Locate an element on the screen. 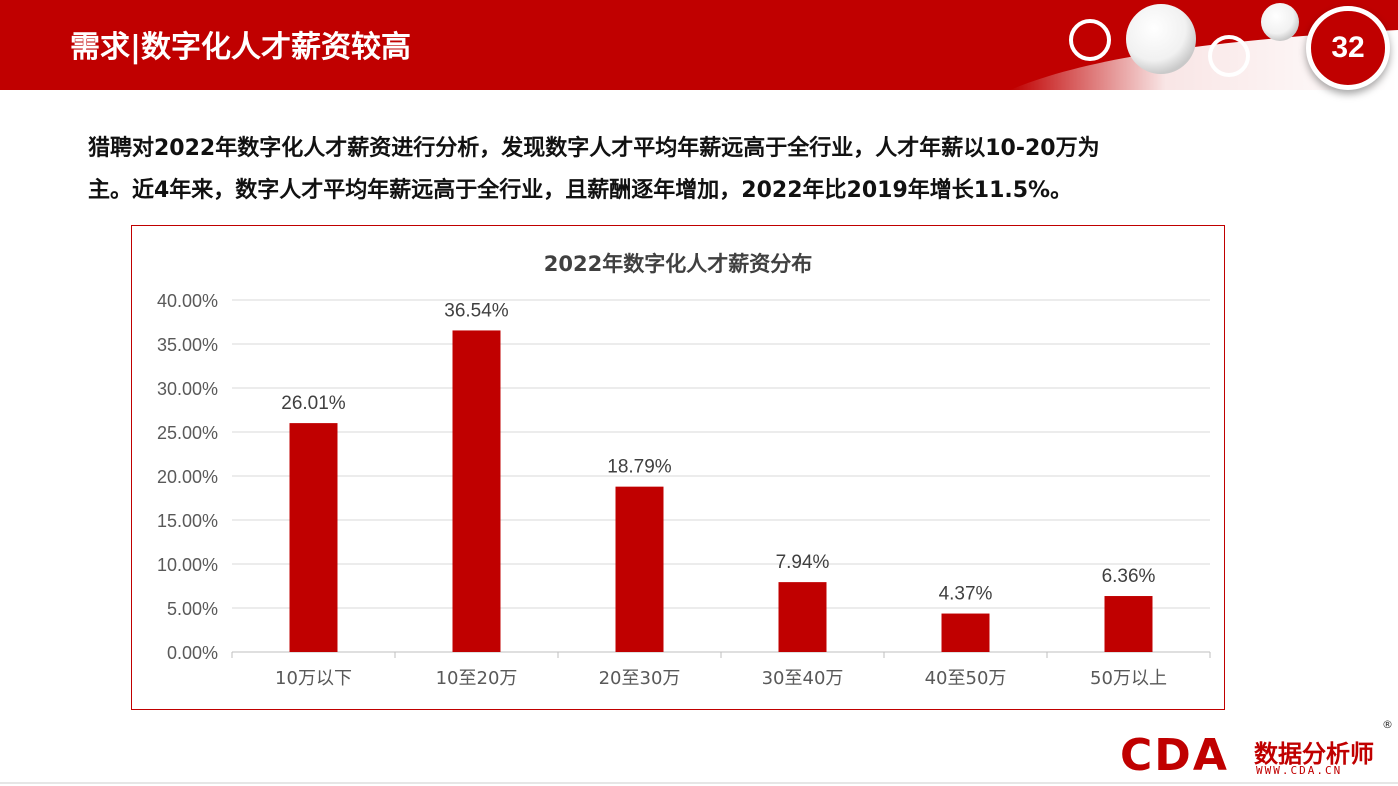  data-label: 26.01% is located at coordinates (313, 403).